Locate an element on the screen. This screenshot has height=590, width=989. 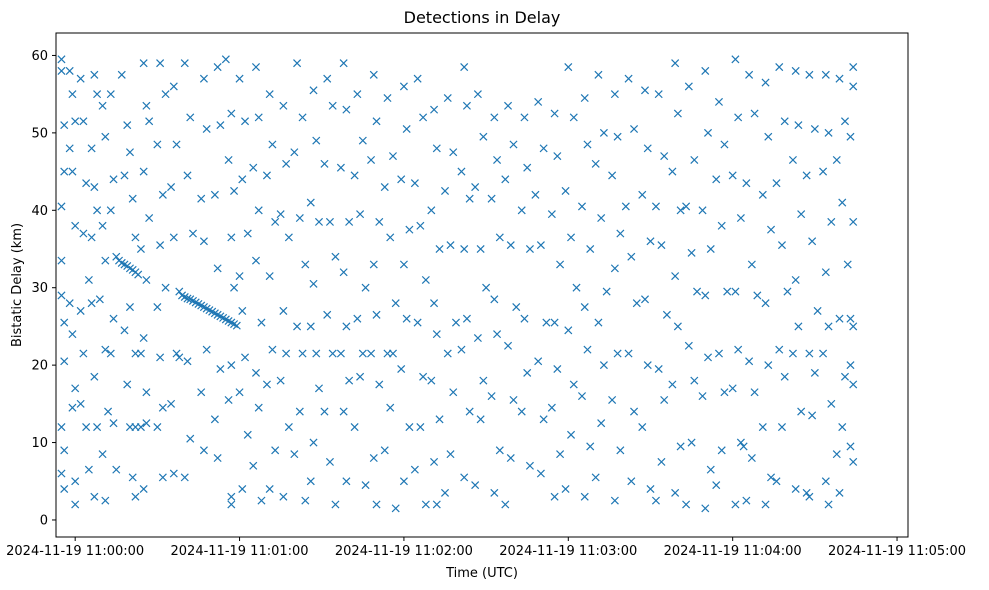
y-axis: 0 10 20 30 40 50 60 is located at coordinates (43, 288).